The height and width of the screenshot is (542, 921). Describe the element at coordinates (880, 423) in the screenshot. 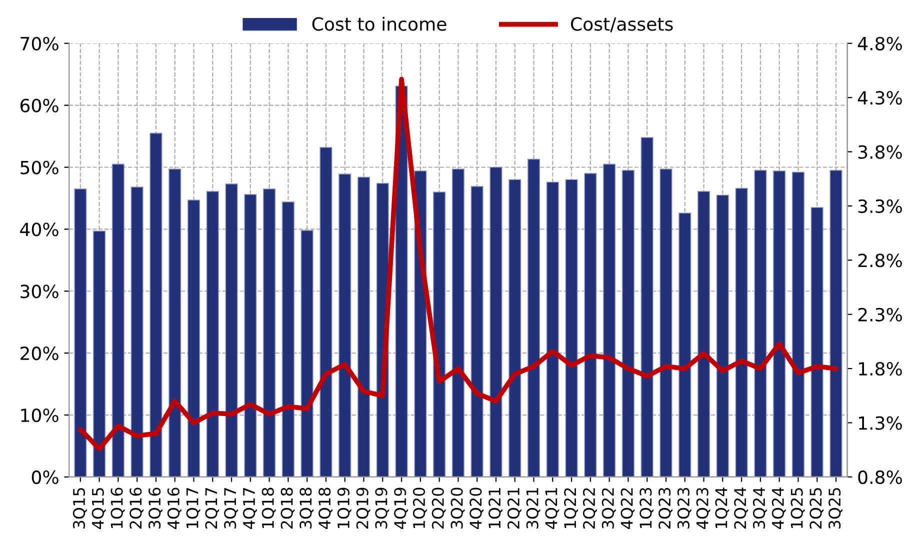

I see `y2-tick-label: 1.3%` at that location.